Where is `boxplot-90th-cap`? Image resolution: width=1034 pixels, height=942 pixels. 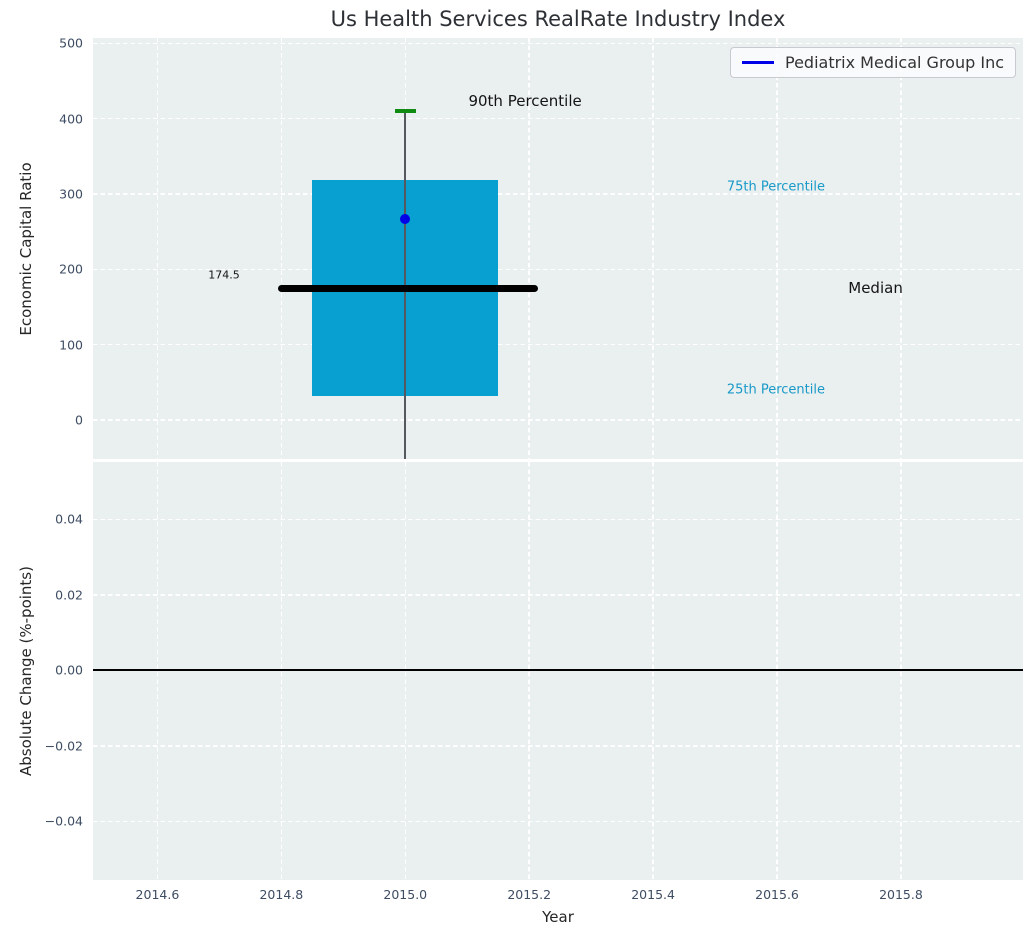
boxplot-90th-cap is located at coordinates (405, 111).